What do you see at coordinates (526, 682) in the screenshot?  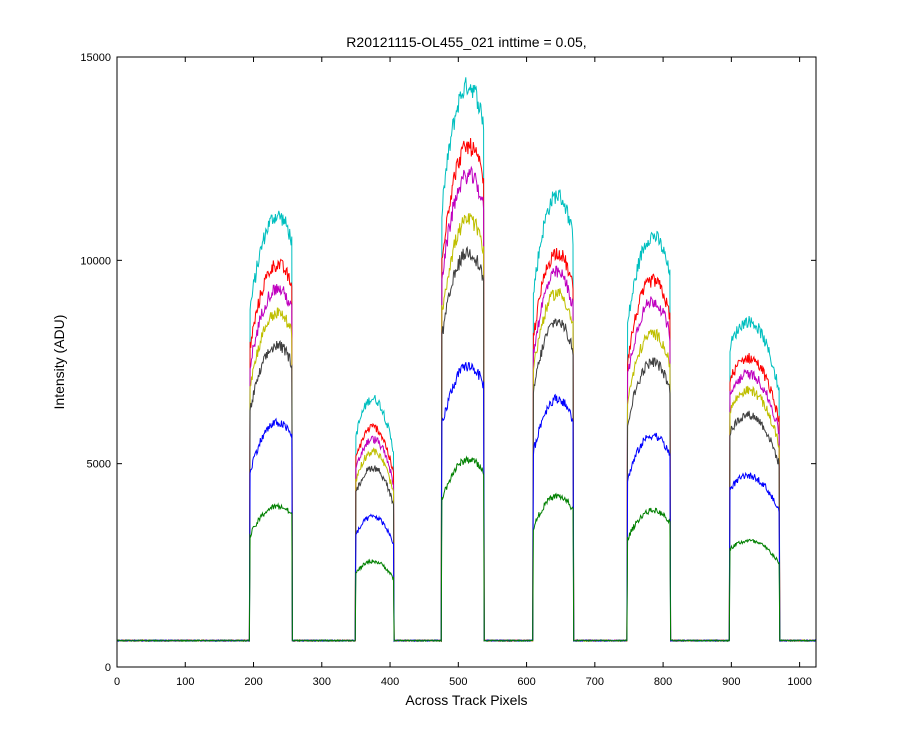 I see `x-tick-label: 600` at bounding box center [526, 682].